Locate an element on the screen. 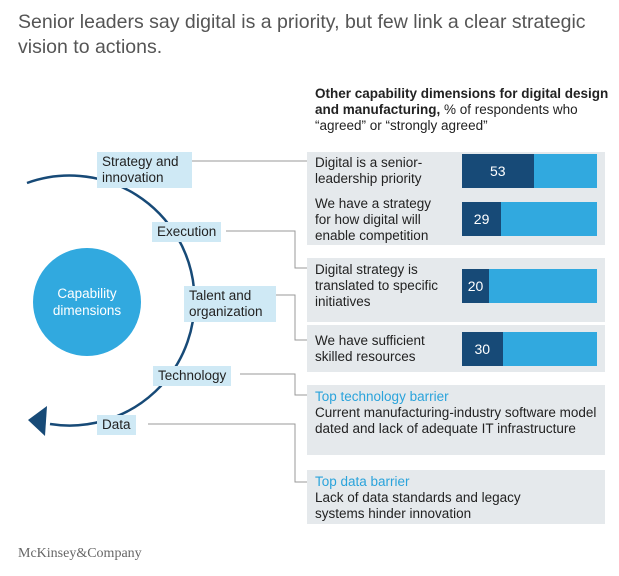  bar-value: 20 is located at coordinates (475, 286).